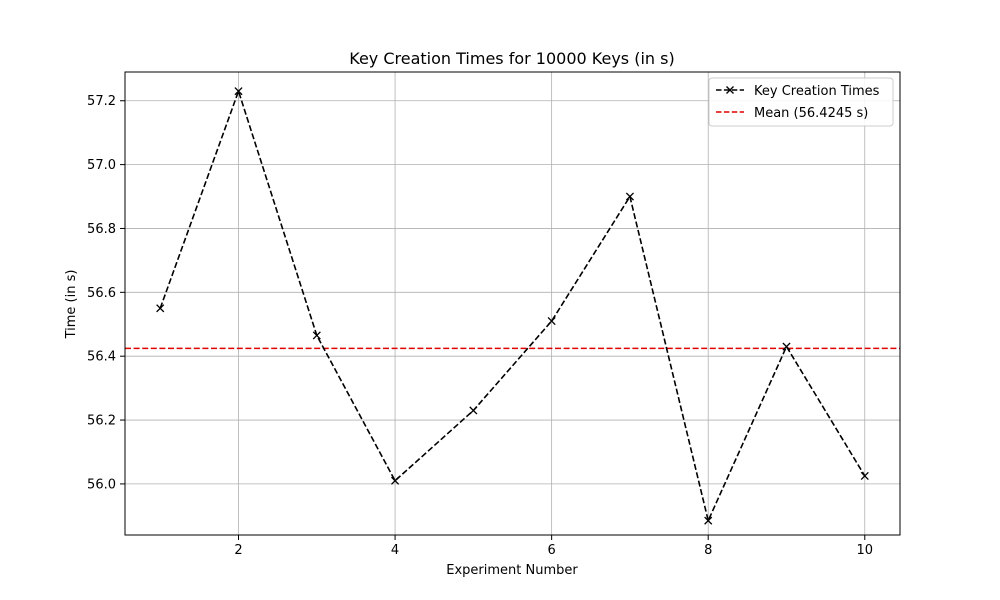  Describe the element at coordinates (864, 550) in the screenshot. I see `x-tick-label: 10` at that location.